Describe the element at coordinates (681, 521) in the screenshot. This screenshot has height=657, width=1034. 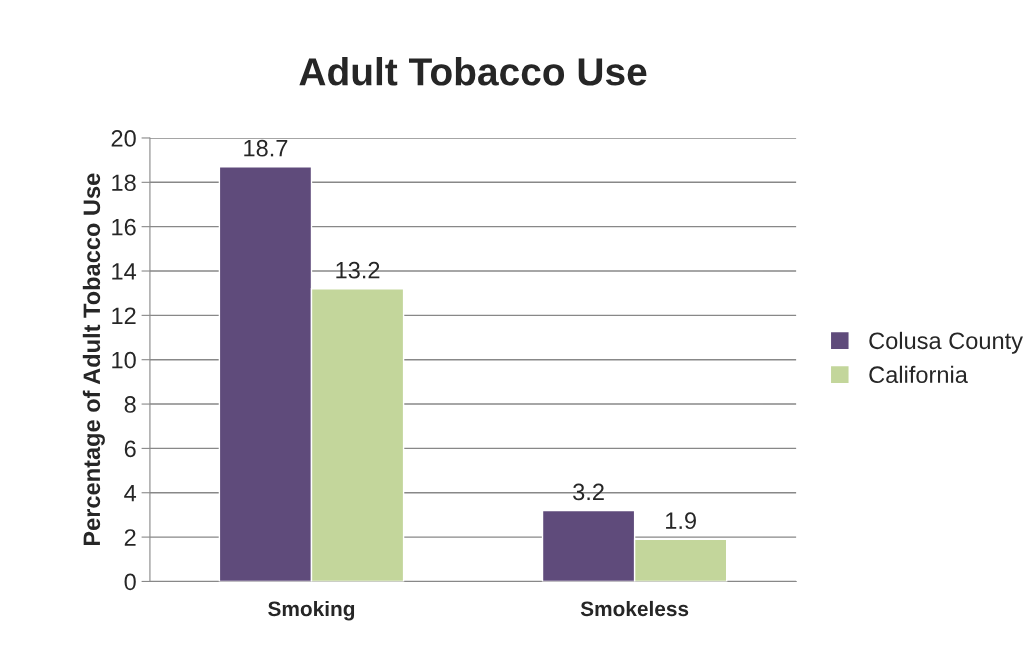
I see `data-label: 1.9` at that location.